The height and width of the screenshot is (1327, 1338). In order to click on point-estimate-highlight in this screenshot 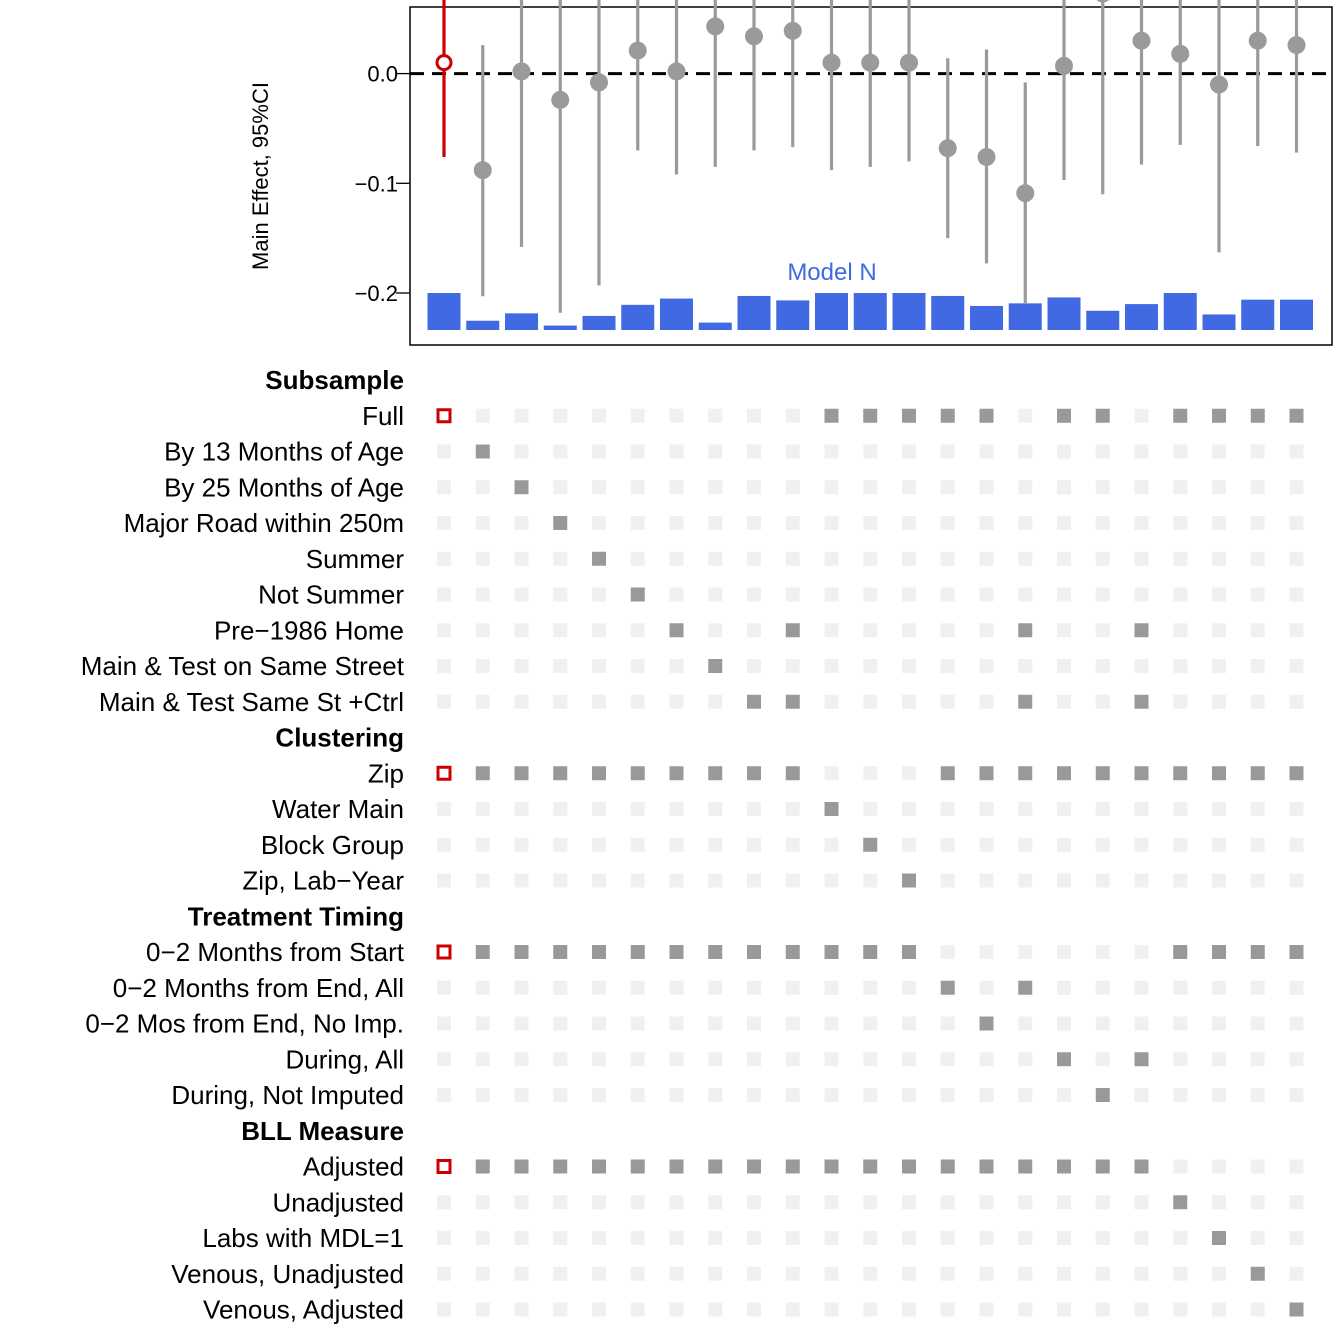, I will do `click(444, 63)`.